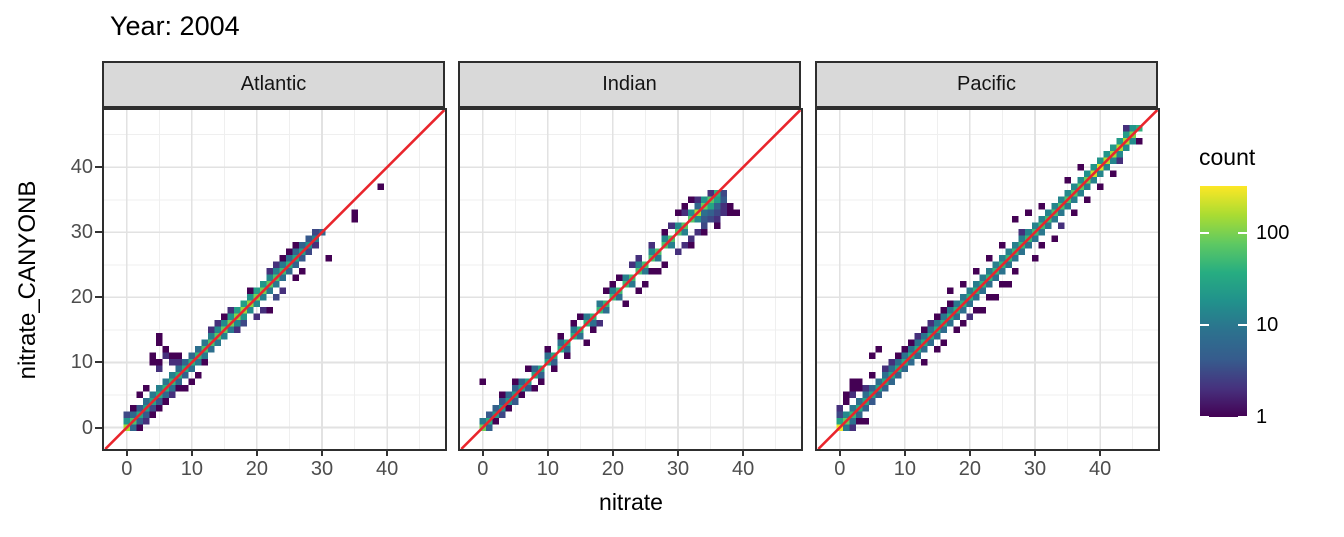 The width and height of the screenshot is (1344, 537). Describe the element at coordinates (81, 232) in the screenshot. I see `y-tick-label: 30` at that location.